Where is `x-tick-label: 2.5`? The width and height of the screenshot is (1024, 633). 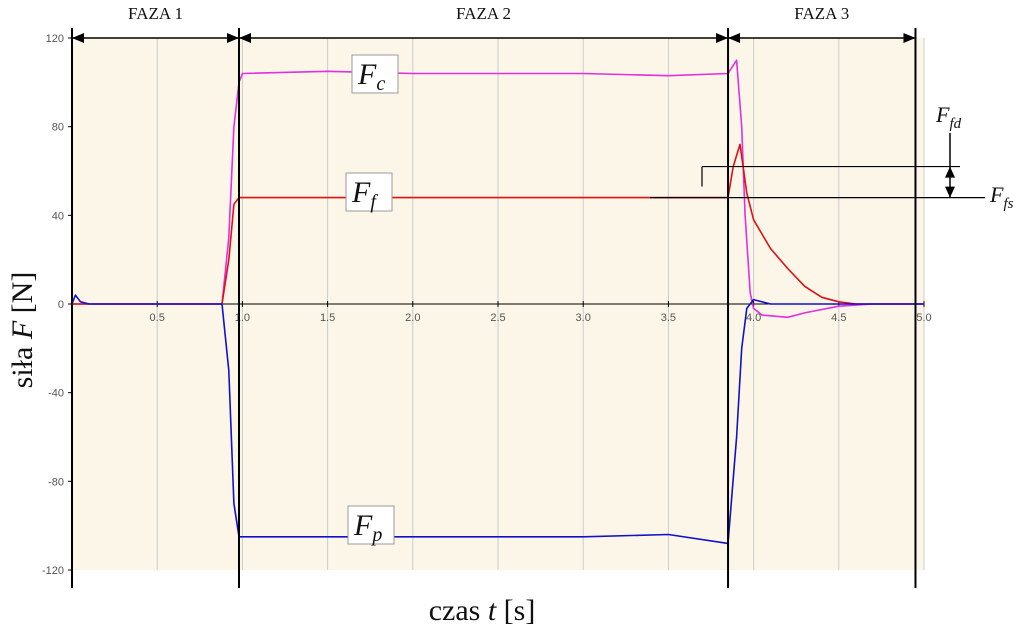 x-tick-label: 2.5 is located at coordinates (497, 318).